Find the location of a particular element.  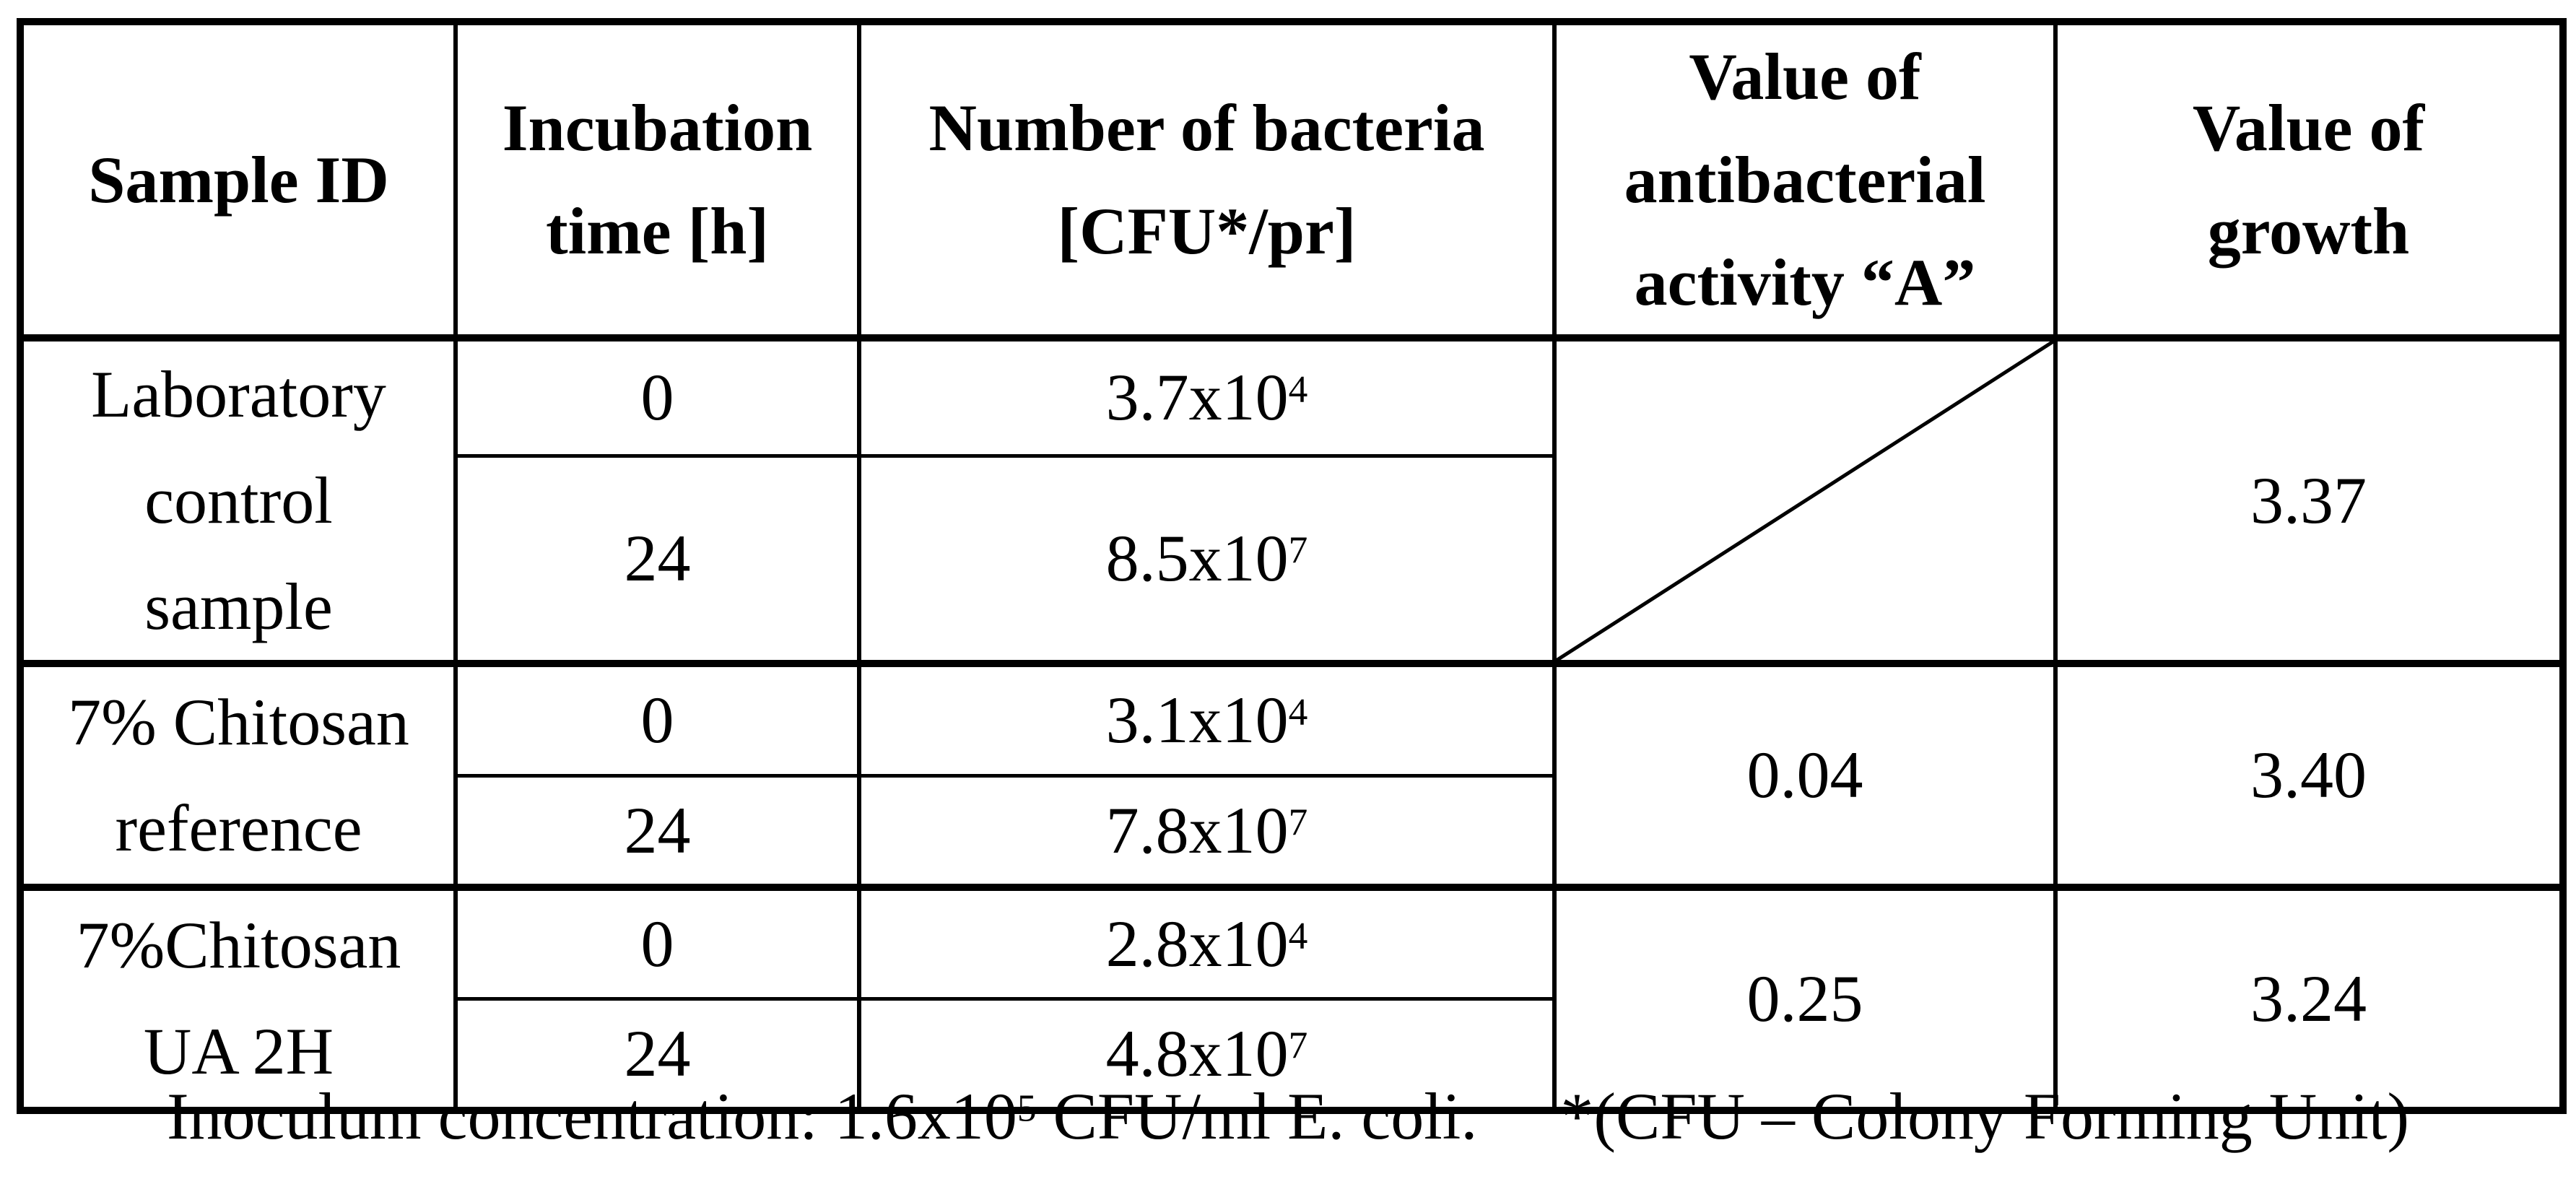

sample-id-line: UA 2H is located at coordinates (238, 1051).